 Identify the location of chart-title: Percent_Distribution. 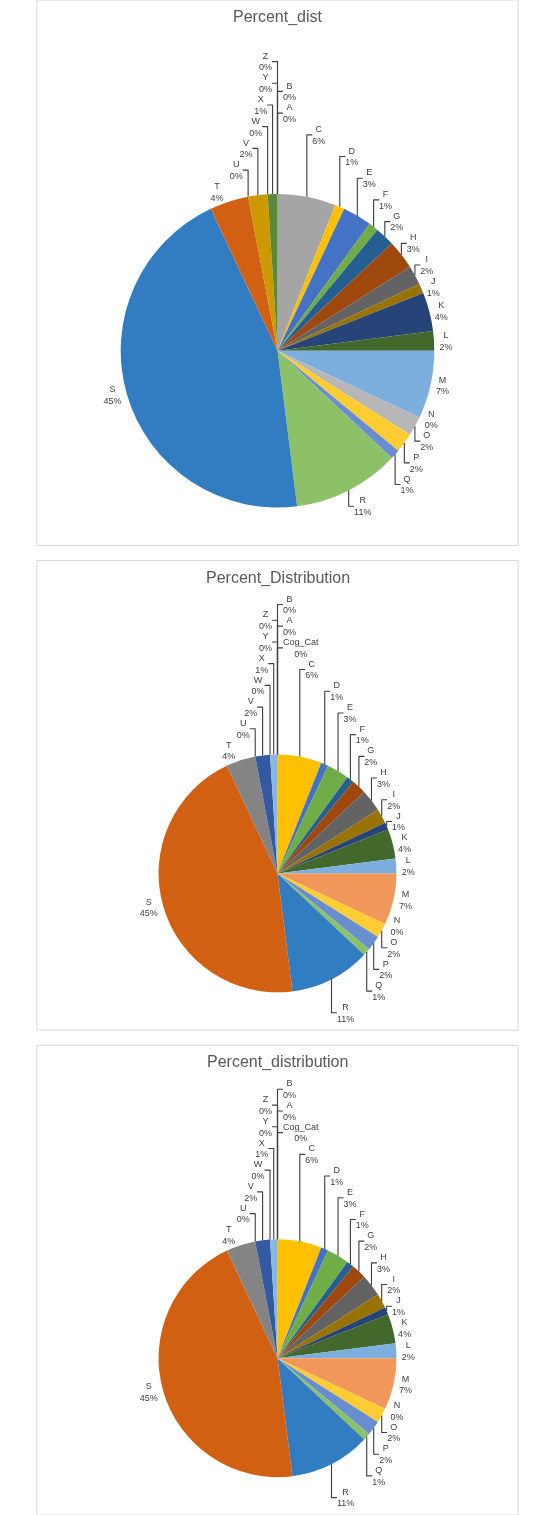
(278, 578).